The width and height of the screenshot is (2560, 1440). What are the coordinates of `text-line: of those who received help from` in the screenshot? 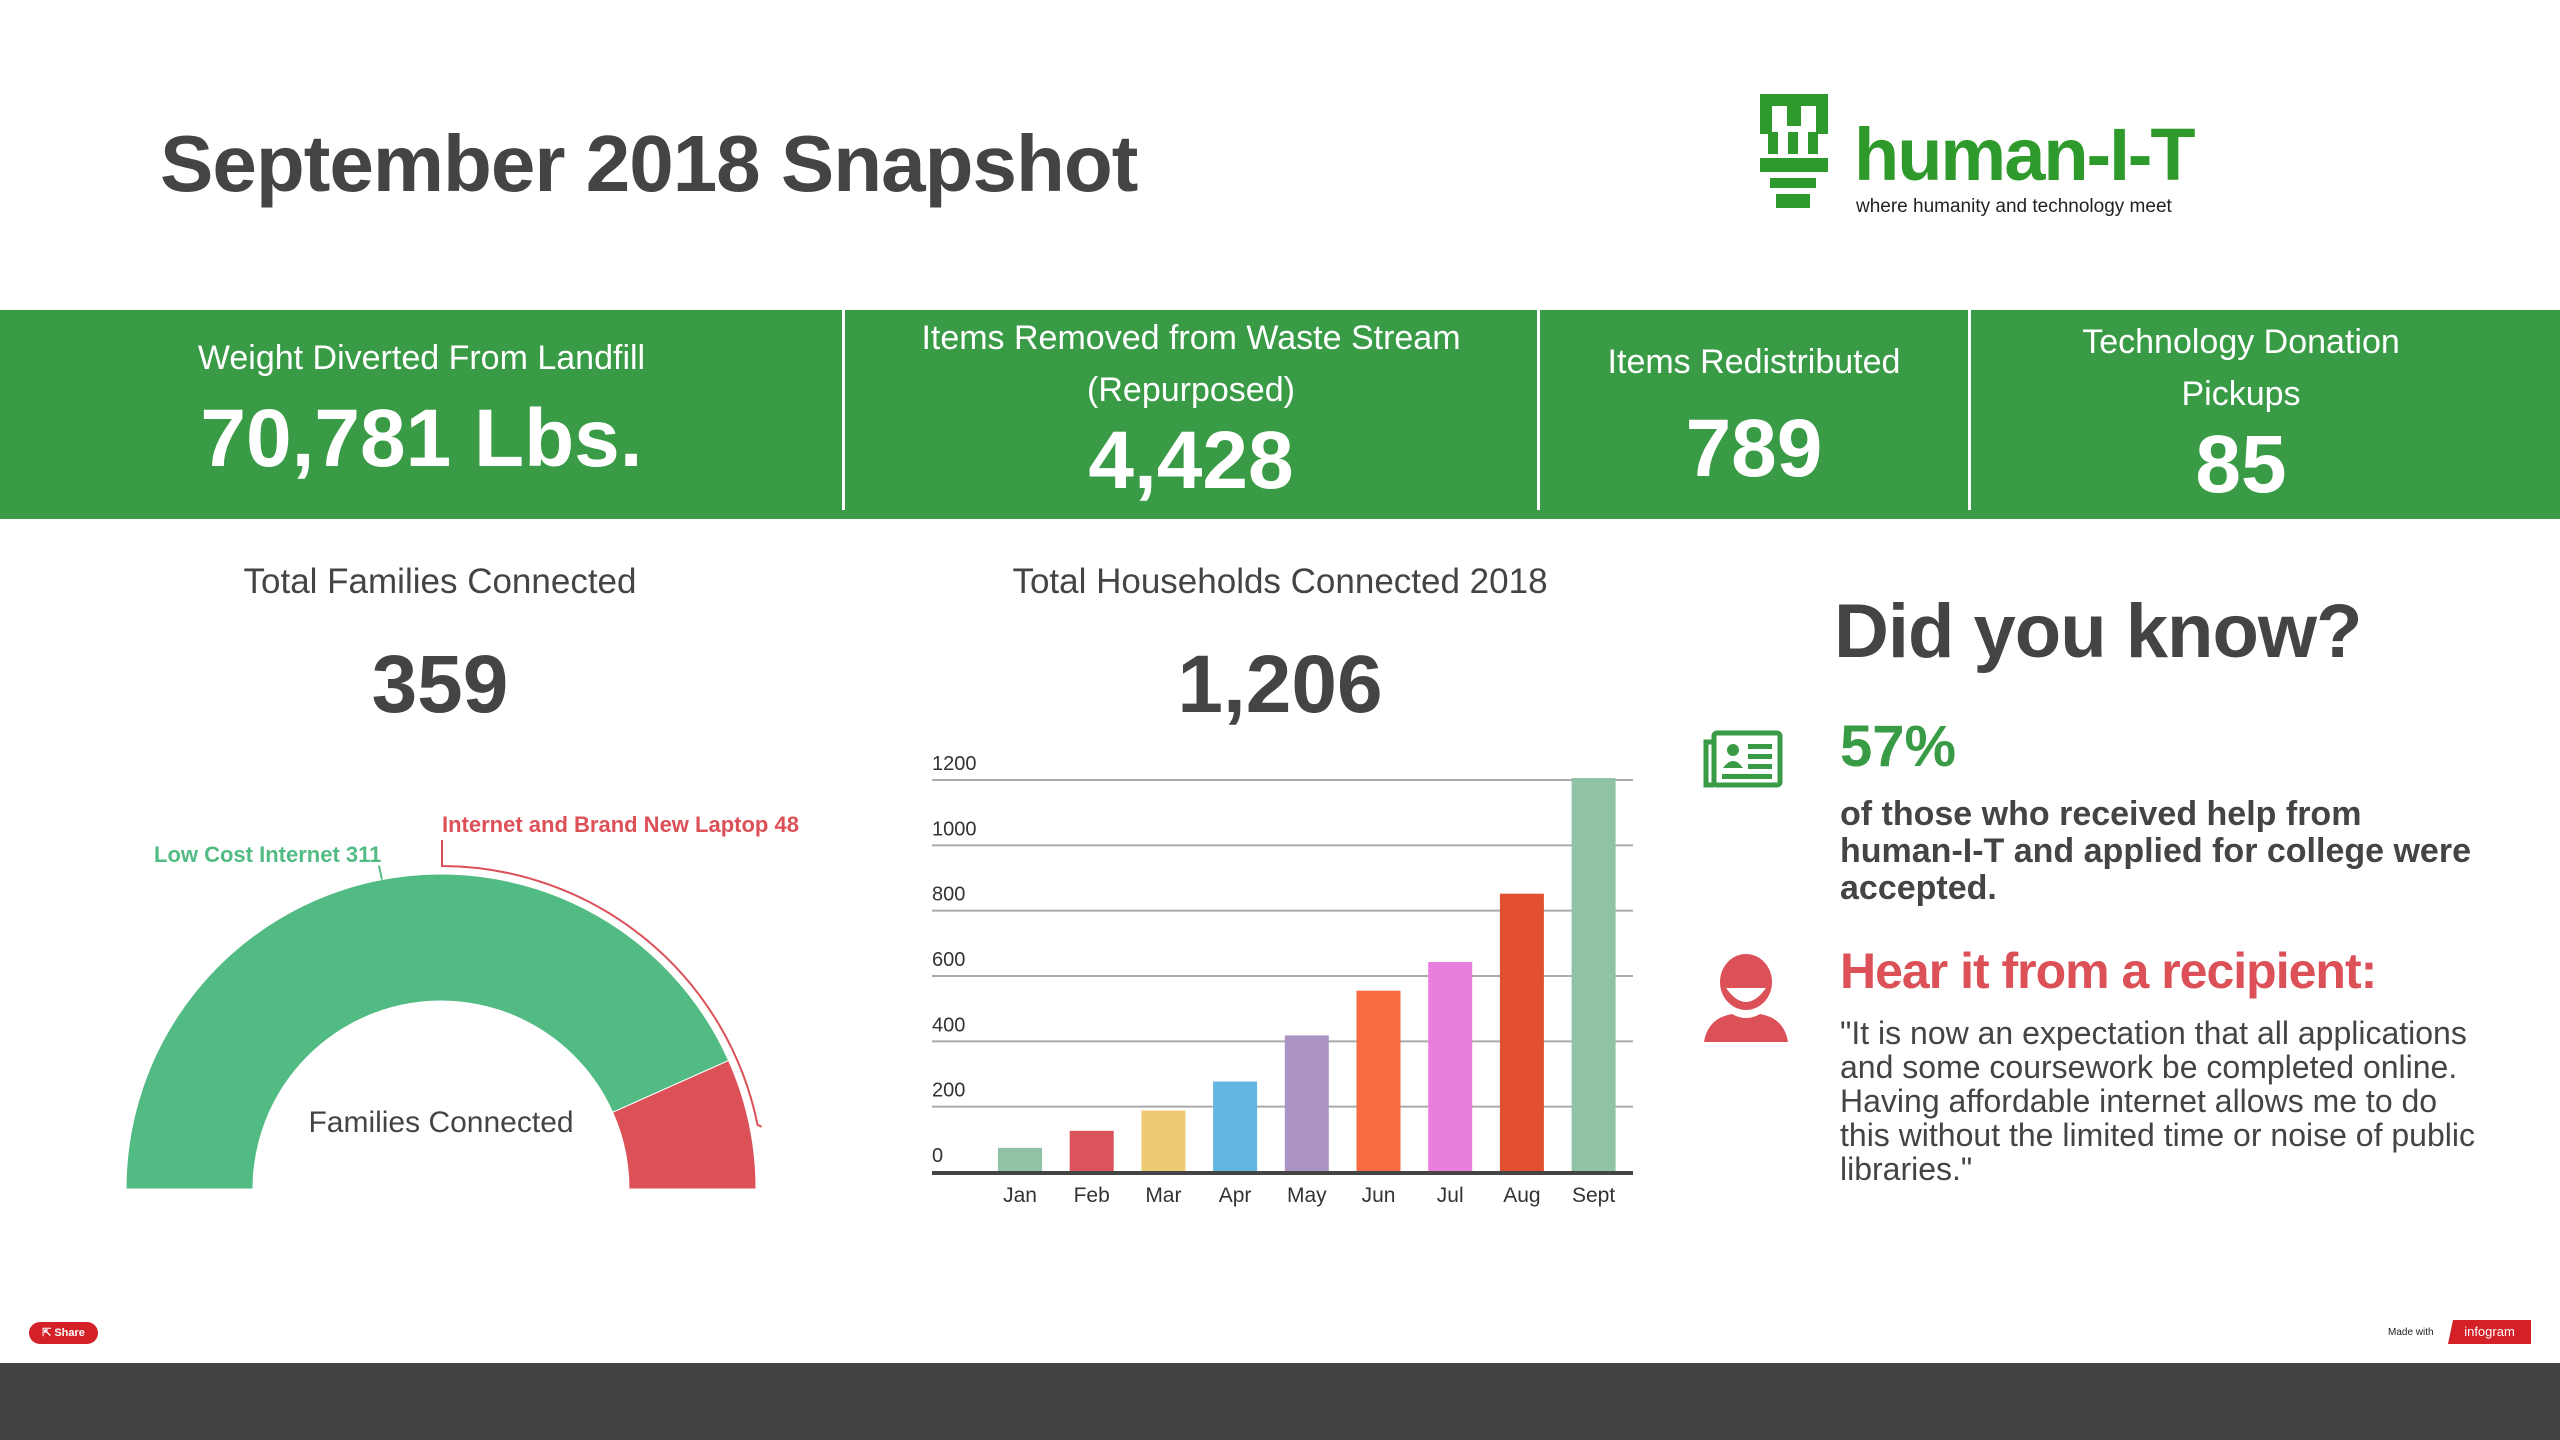 It's located at (2101, 814).